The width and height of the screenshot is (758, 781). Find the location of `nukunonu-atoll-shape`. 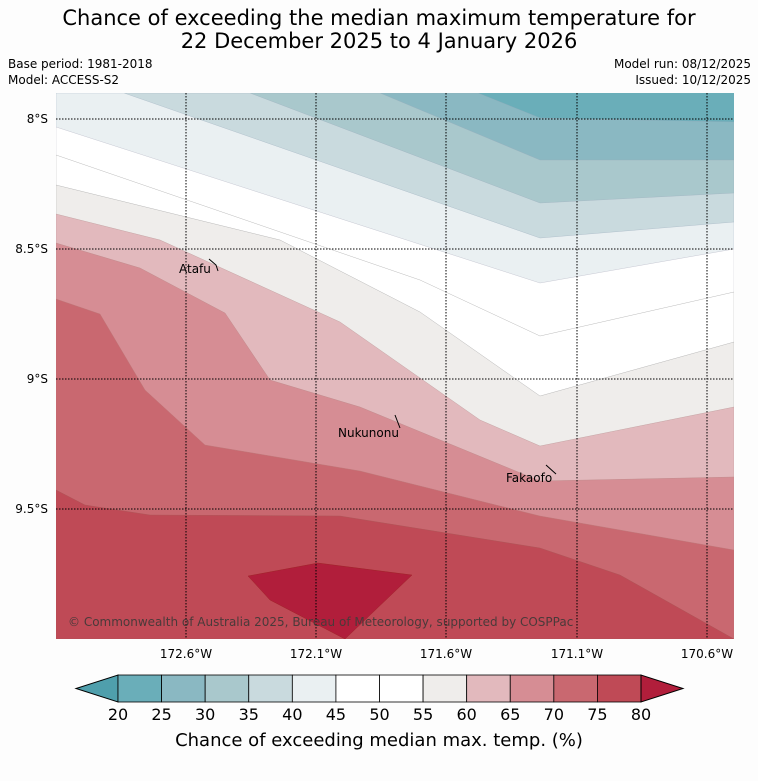

nukunonu-atoll-shape is located at coordinates (397, 421).